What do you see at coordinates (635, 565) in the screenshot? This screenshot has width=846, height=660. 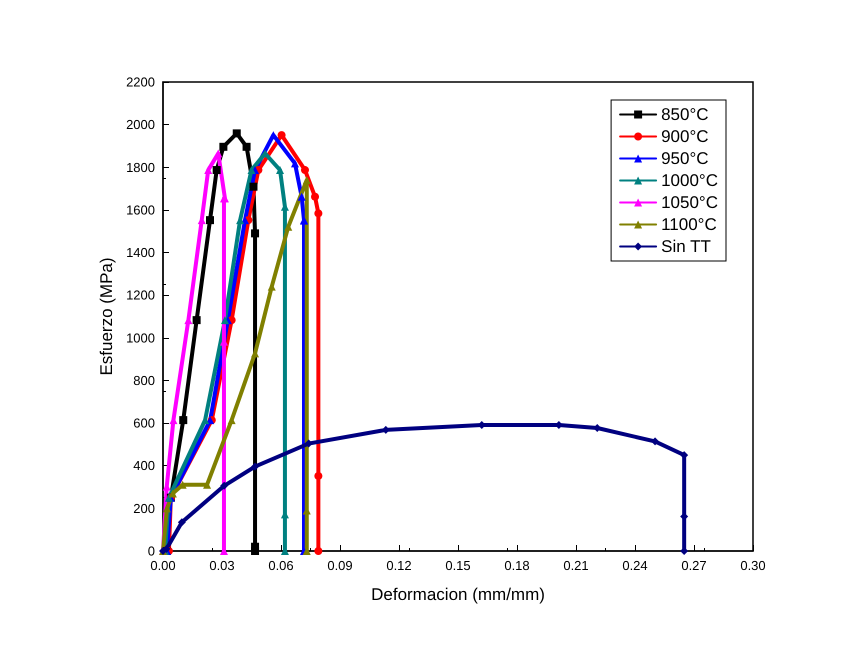 I see `x-tick-label: 0.24` at bounding box center [635, 565].